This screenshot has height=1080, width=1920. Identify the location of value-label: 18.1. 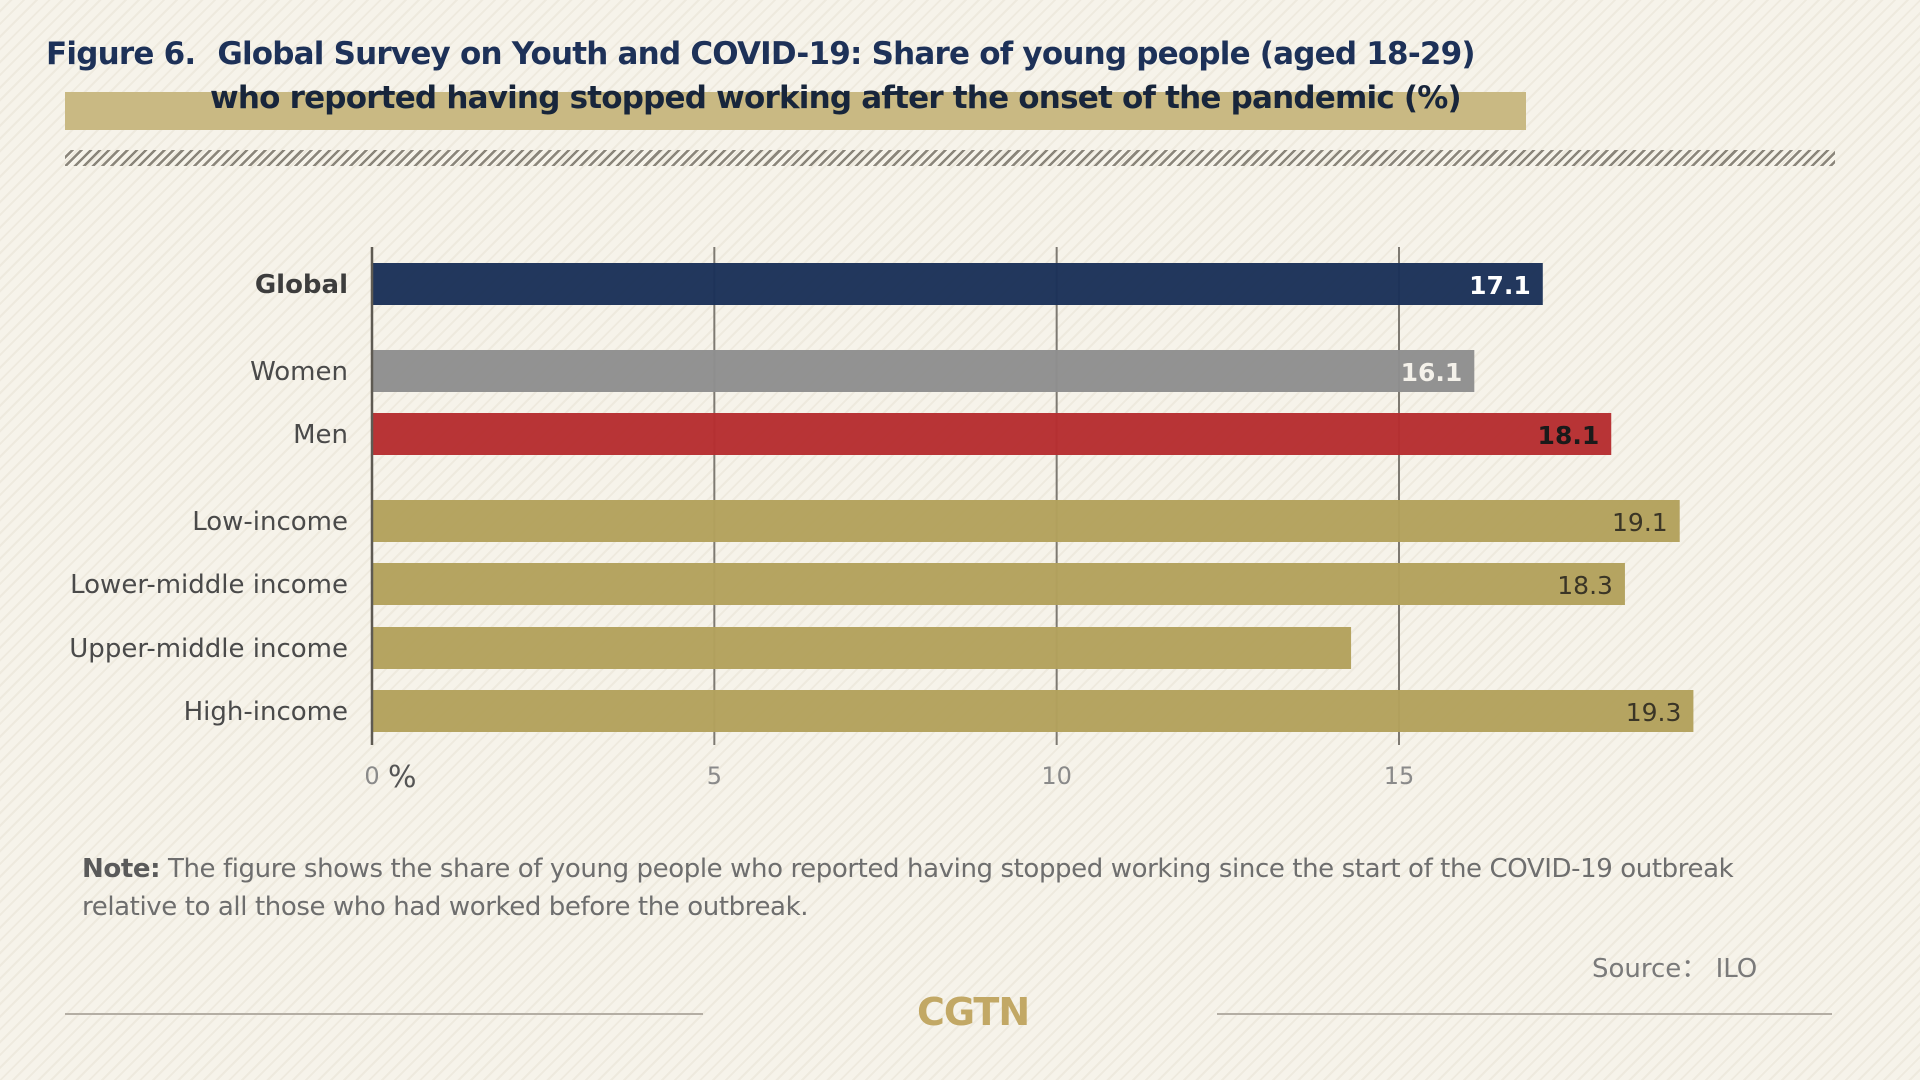
(1569, 435).